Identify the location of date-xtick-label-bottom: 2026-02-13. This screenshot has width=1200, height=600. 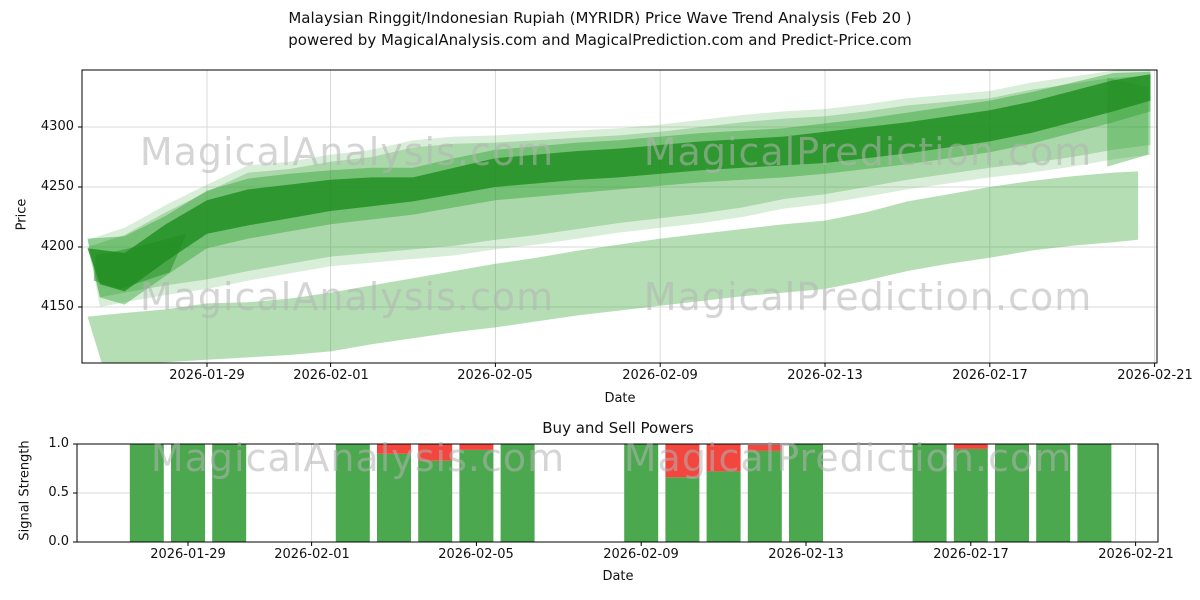
(806, 554).